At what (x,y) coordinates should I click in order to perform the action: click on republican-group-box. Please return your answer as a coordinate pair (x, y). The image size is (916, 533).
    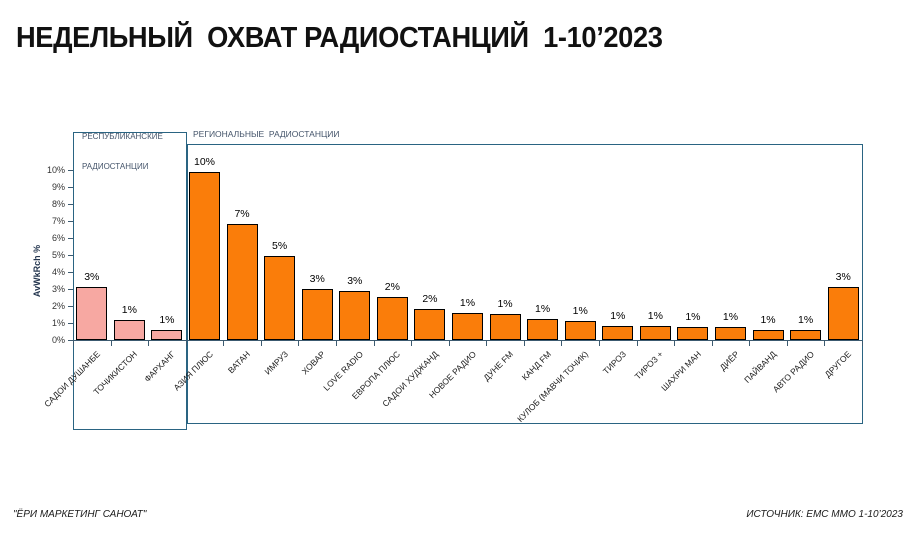
    Looking at the image, I should click on (130, 281).